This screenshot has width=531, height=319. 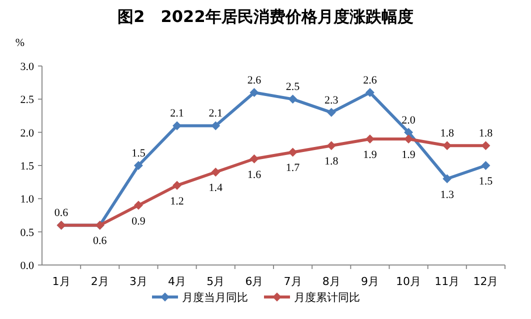 What do you see at coordinates (20, 43) in the screenshot?
I see `y-axis-title: %` at bounding box center [20, 43].